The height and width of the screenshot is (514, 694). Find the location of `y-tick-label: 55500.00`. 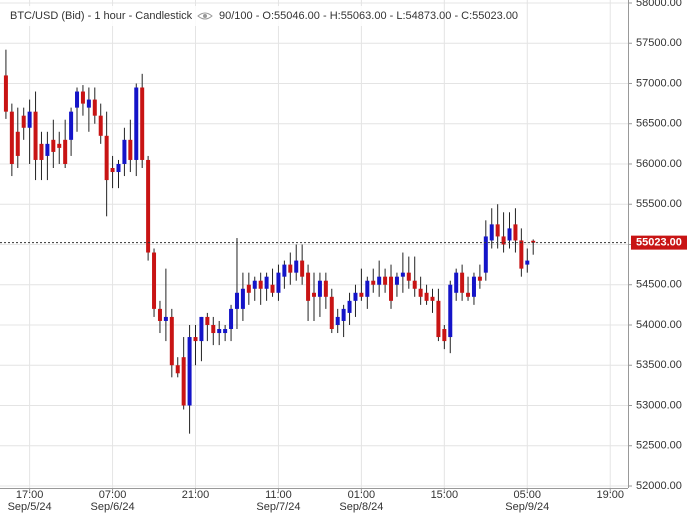

y-tick-label: 55500.00 is located at coordinates (659, 204).